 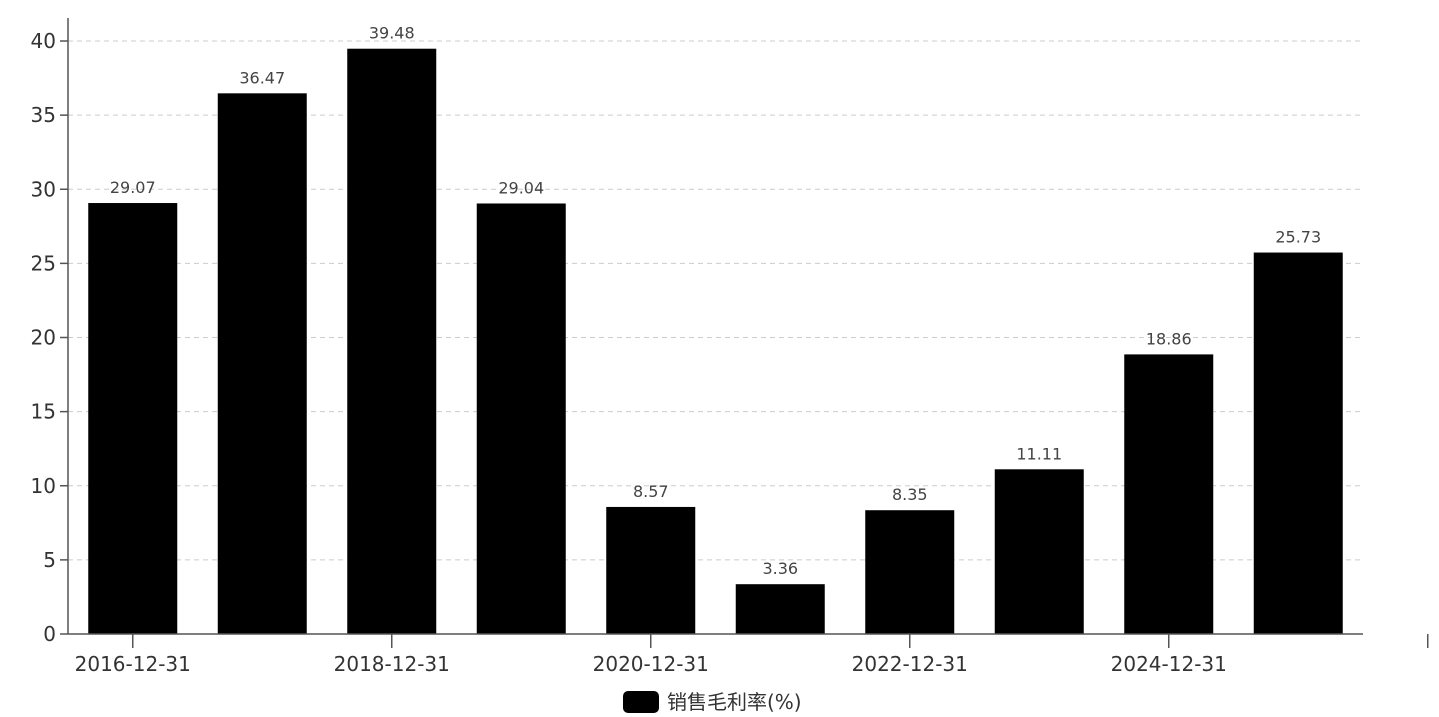 What do you see at coordinates (1169, 338) in the screenshot?
I see `data-label: 18.86` at bounding box center [1169, 338].